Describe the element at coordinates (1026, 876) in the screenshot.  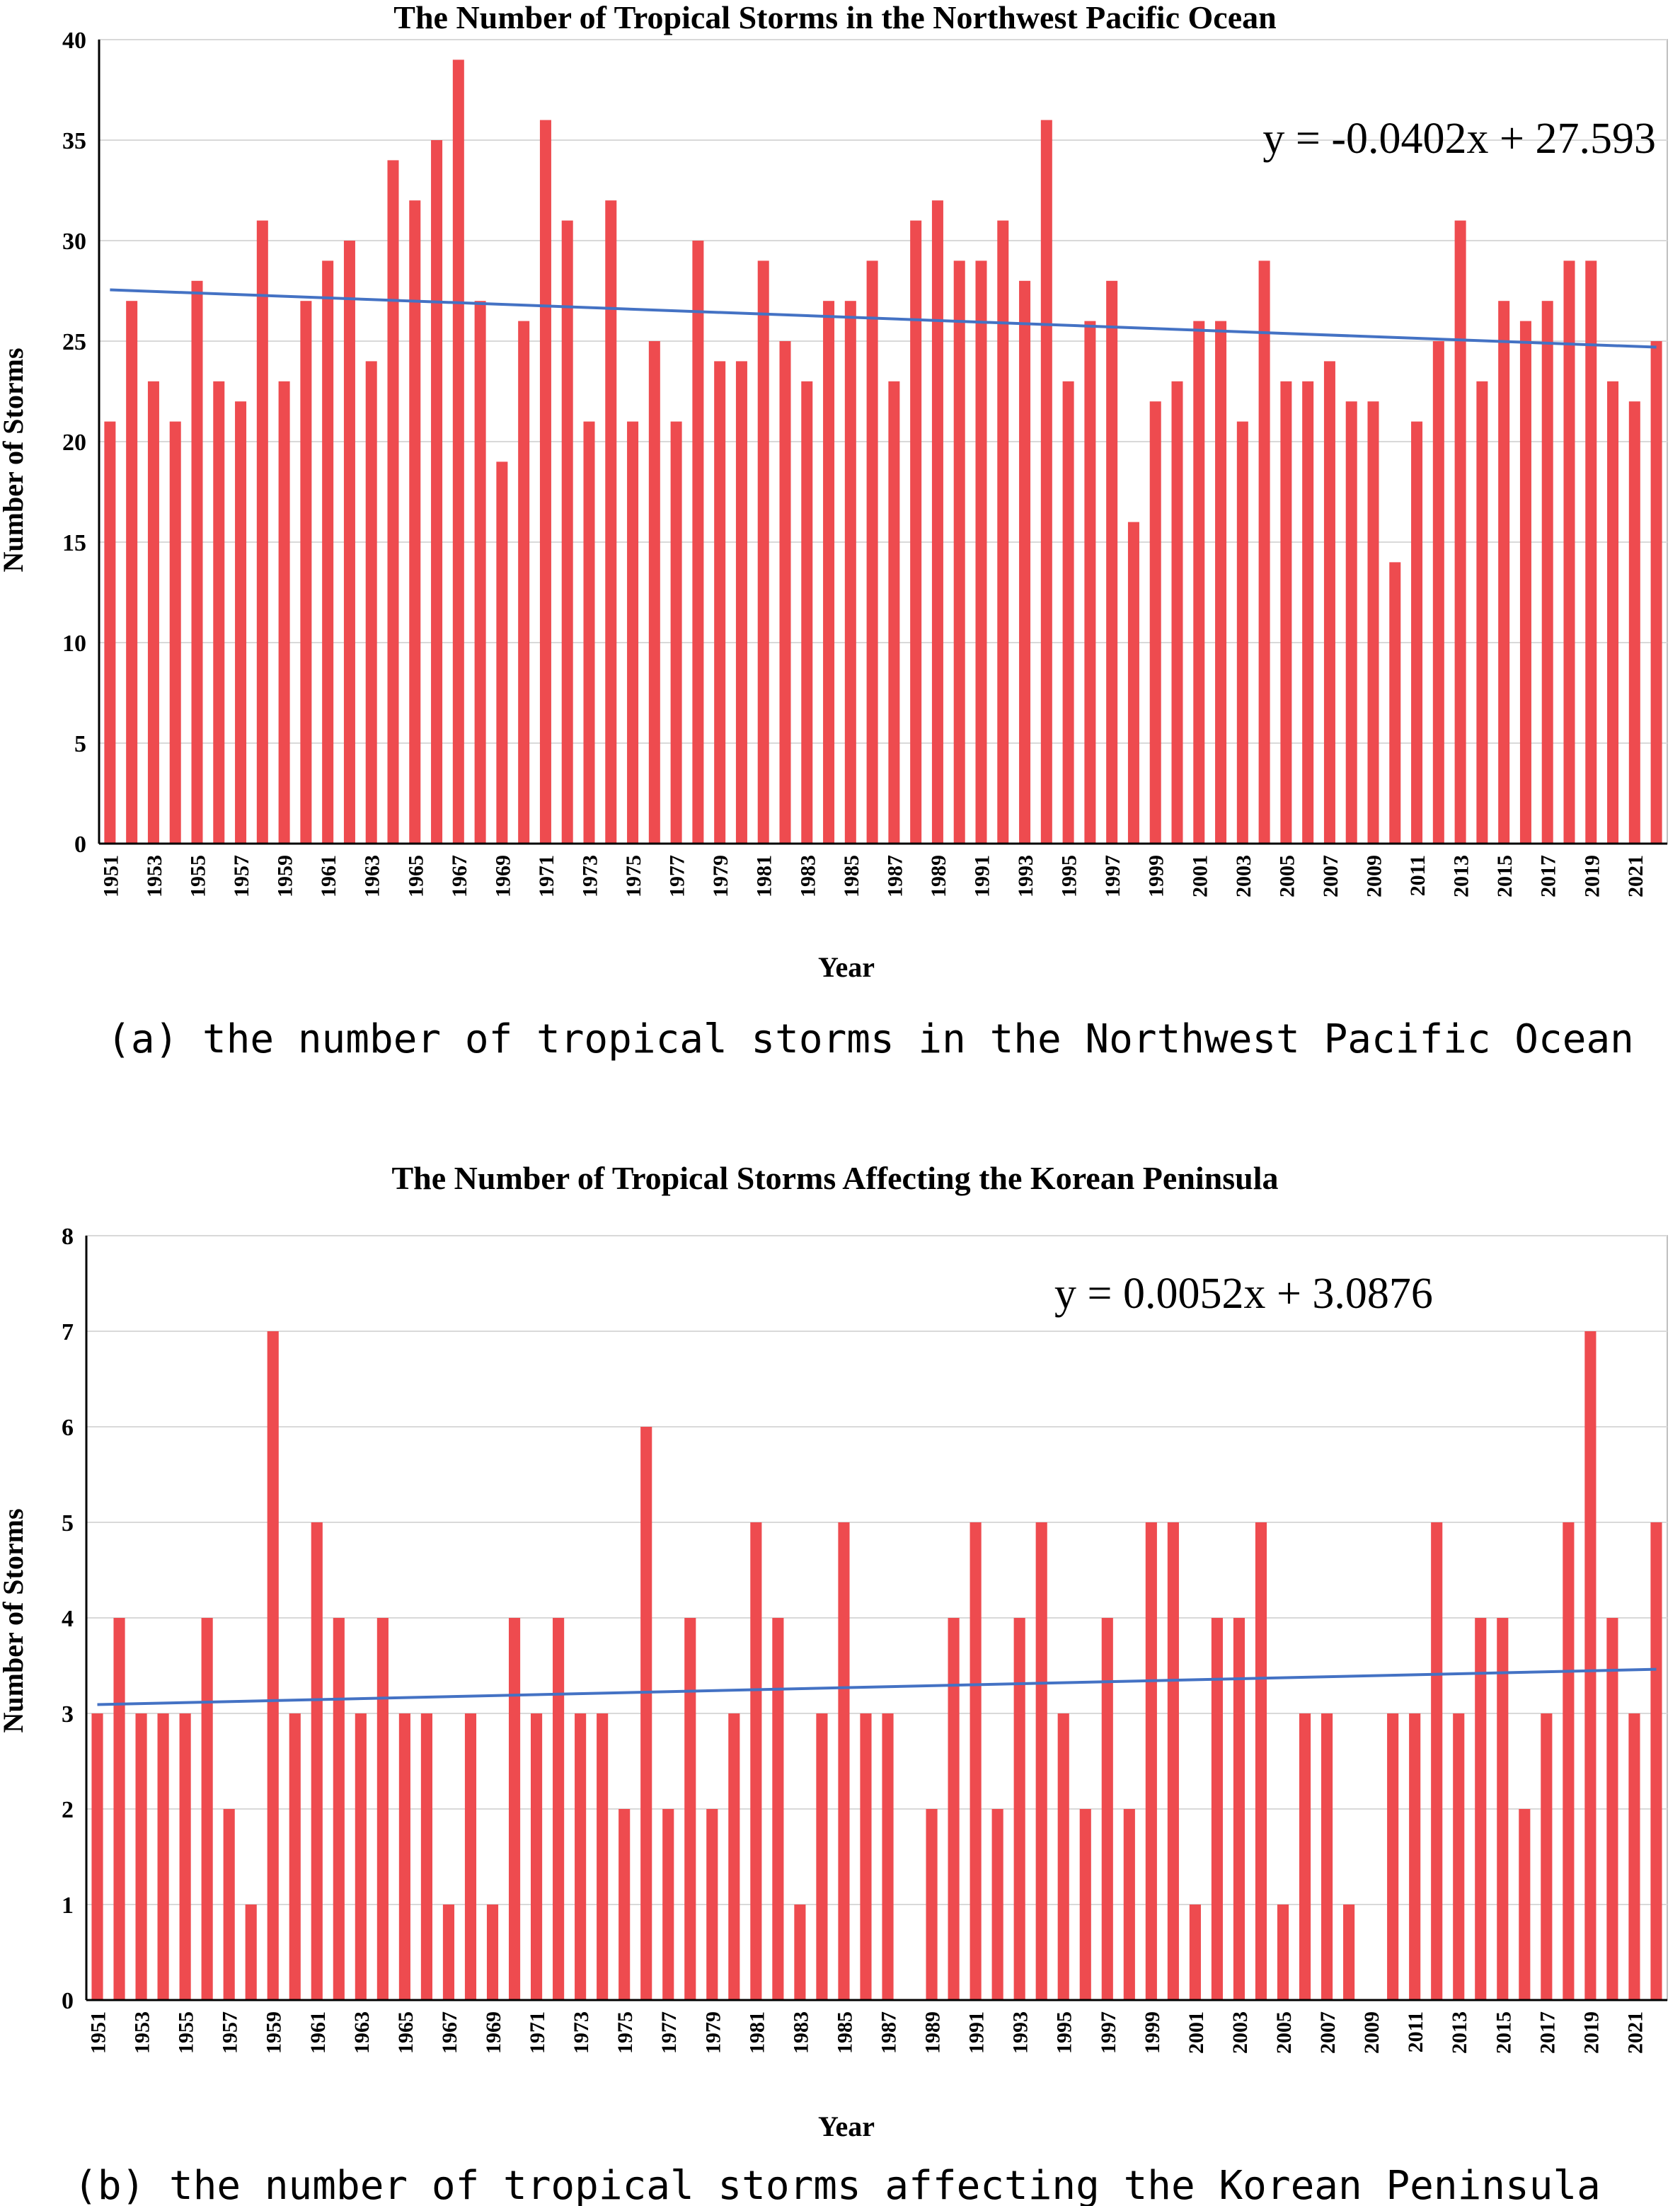
I see `x-tick-label: 1993` at that location.